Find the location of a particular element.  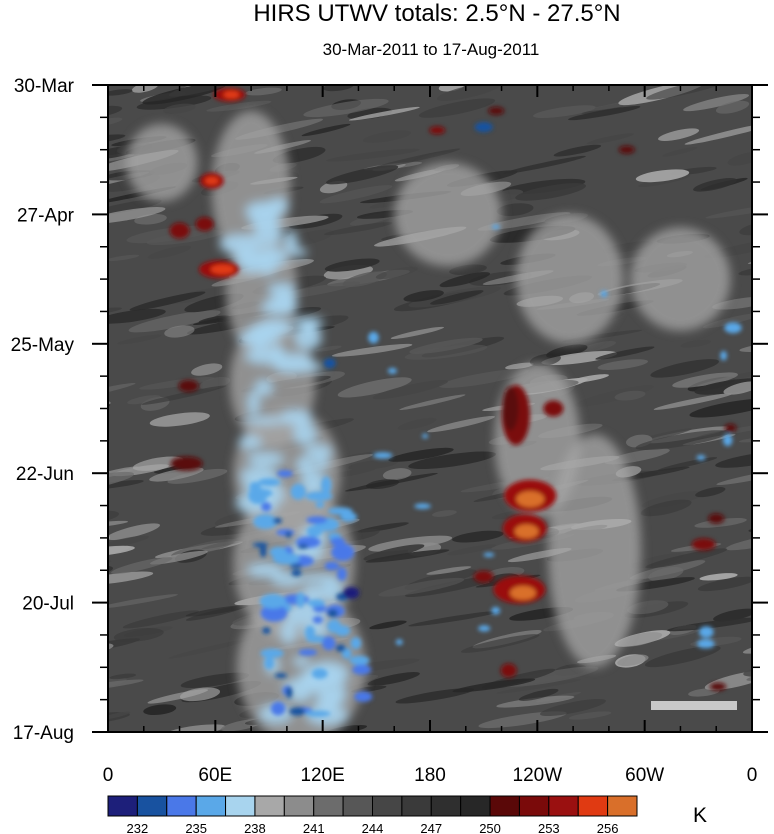

chart-subtitle: 30-Mar-2011 to 17-Aug-2011 is located at coordinates (431, 49).